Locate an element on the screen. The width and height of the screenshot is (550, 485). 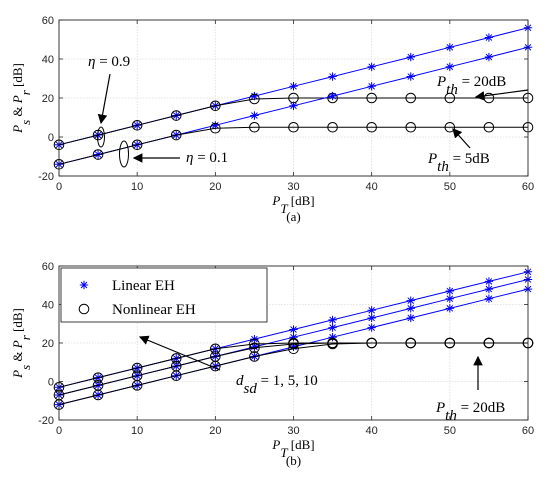
legend-label-nonlinear: Nonlinear EH is located at coordinates (154, 310).